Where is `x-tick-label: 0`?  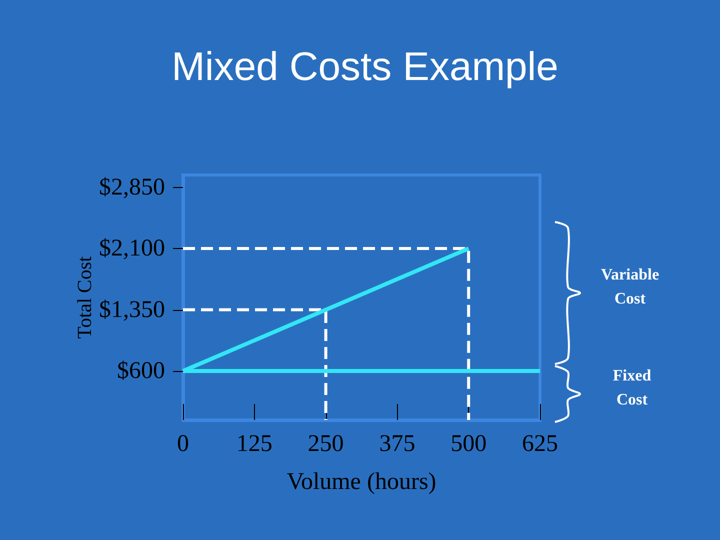
x-tick-label: 0 is located at coordinates (183, 444).